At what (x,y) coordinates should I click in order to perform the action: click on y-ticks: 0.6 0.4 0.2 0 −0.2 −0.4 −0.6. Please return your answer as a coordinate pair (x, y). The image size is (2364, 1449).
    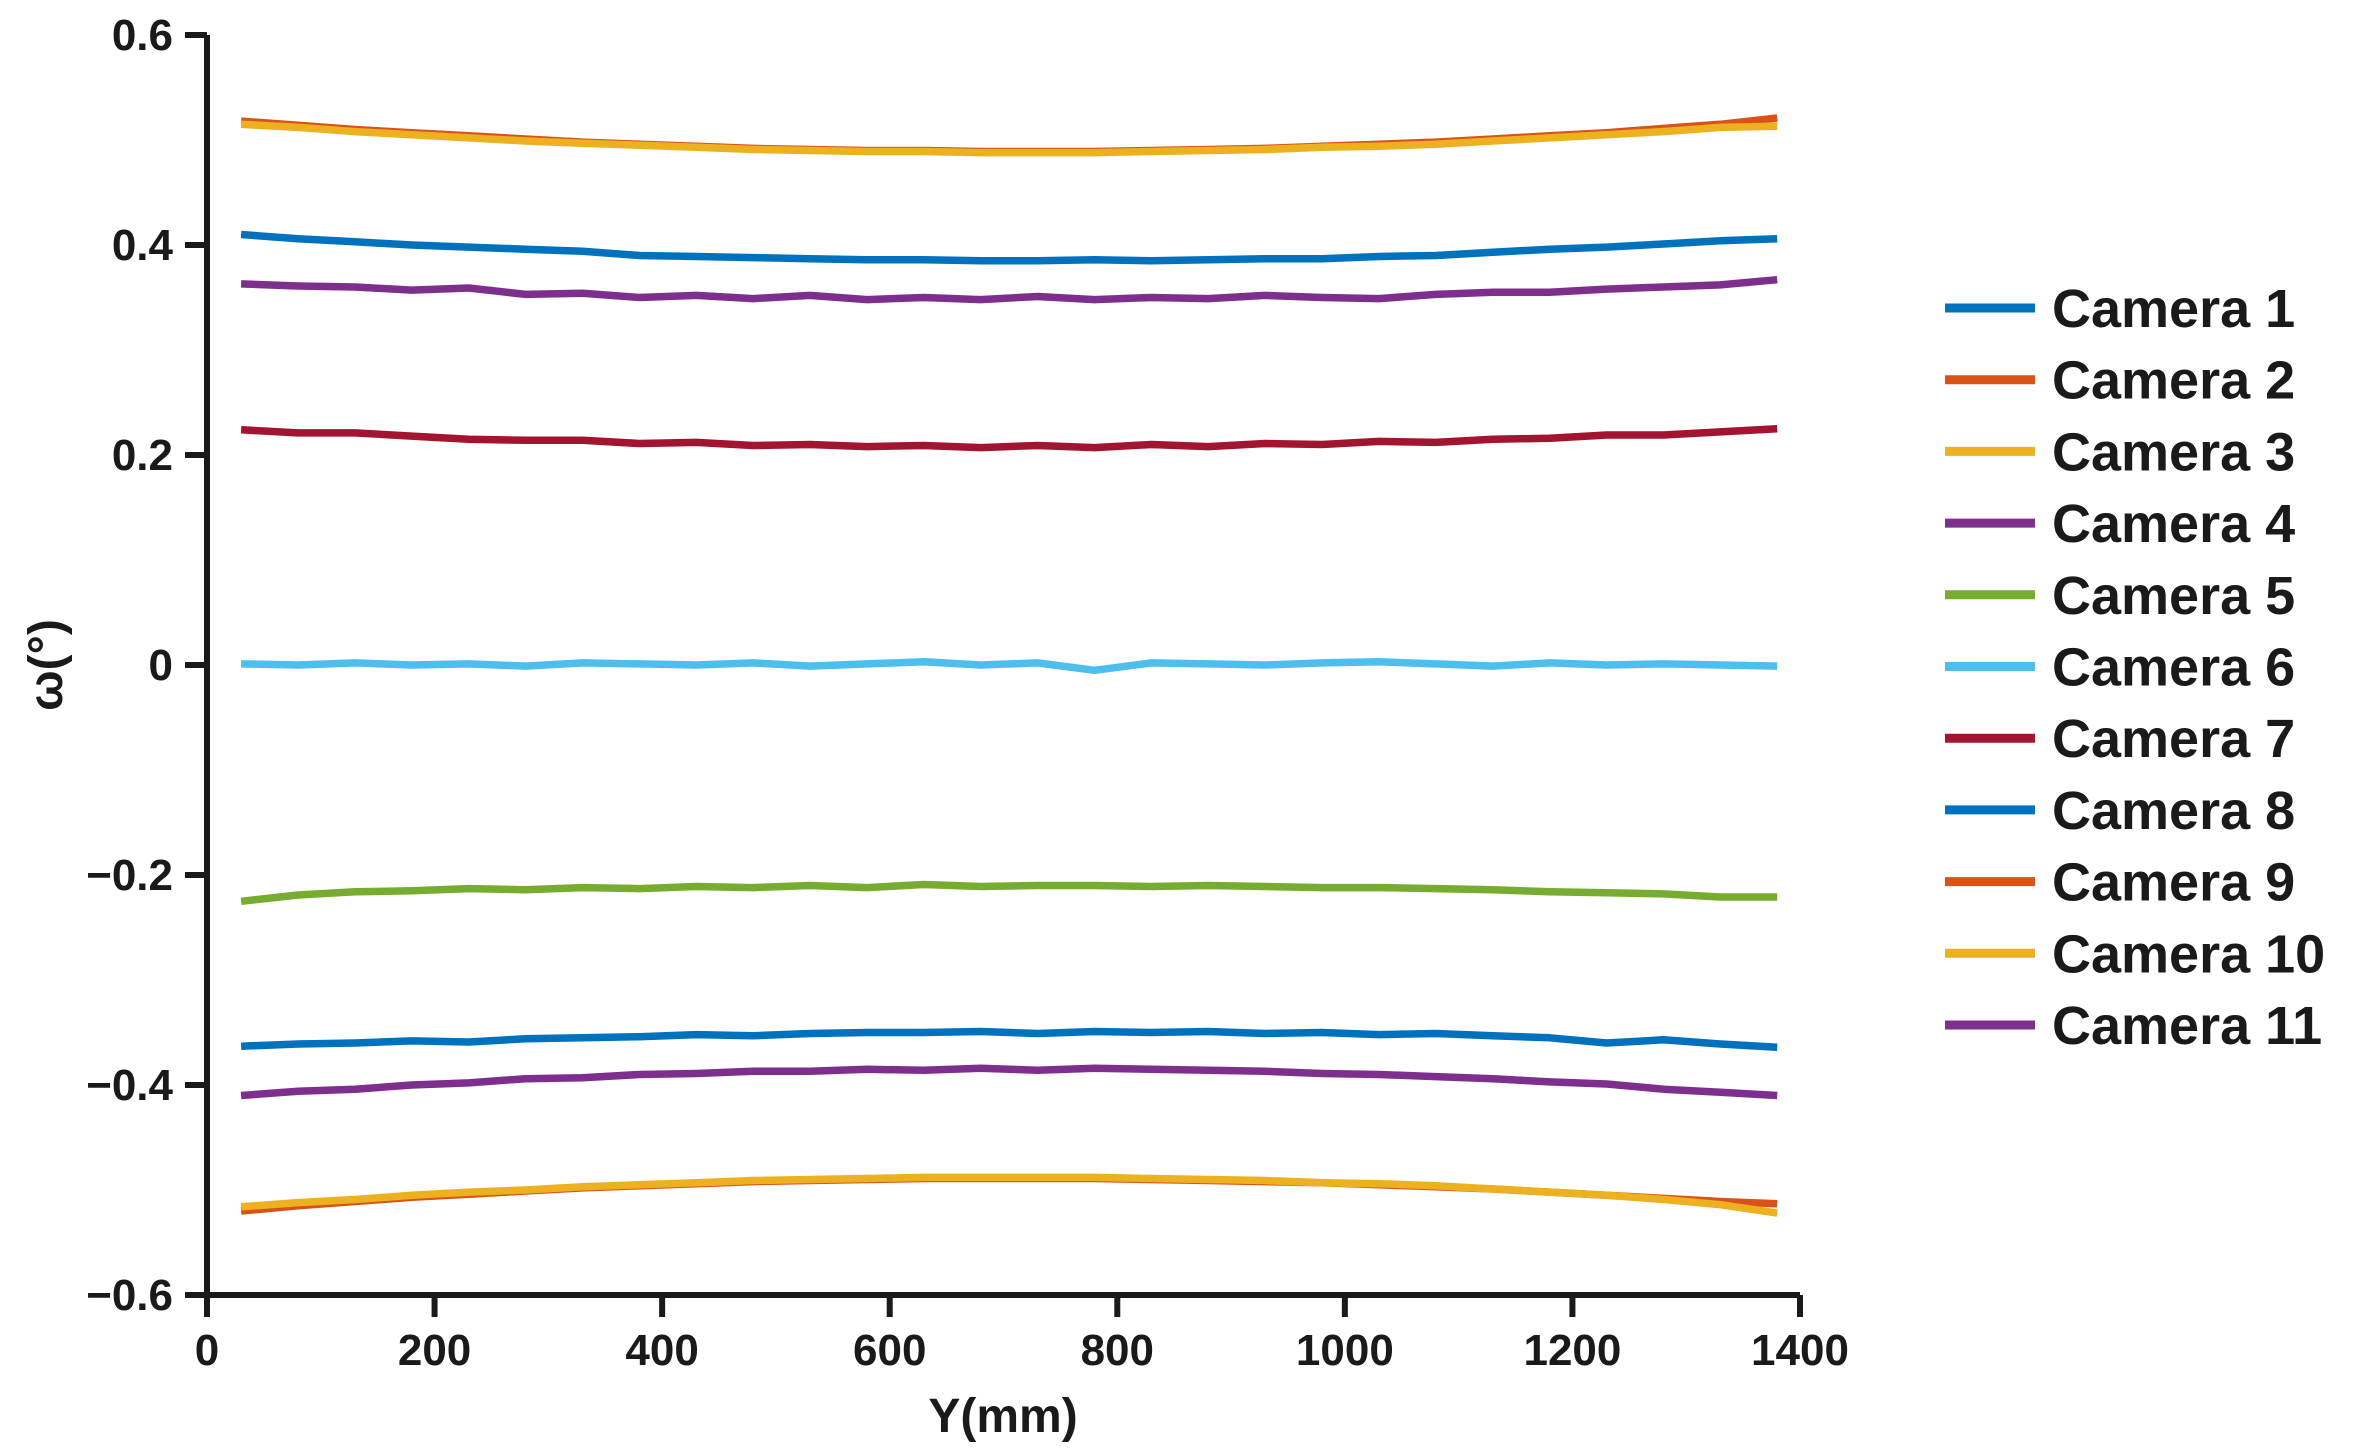
    Looking at the image, I should click on (146, 665).